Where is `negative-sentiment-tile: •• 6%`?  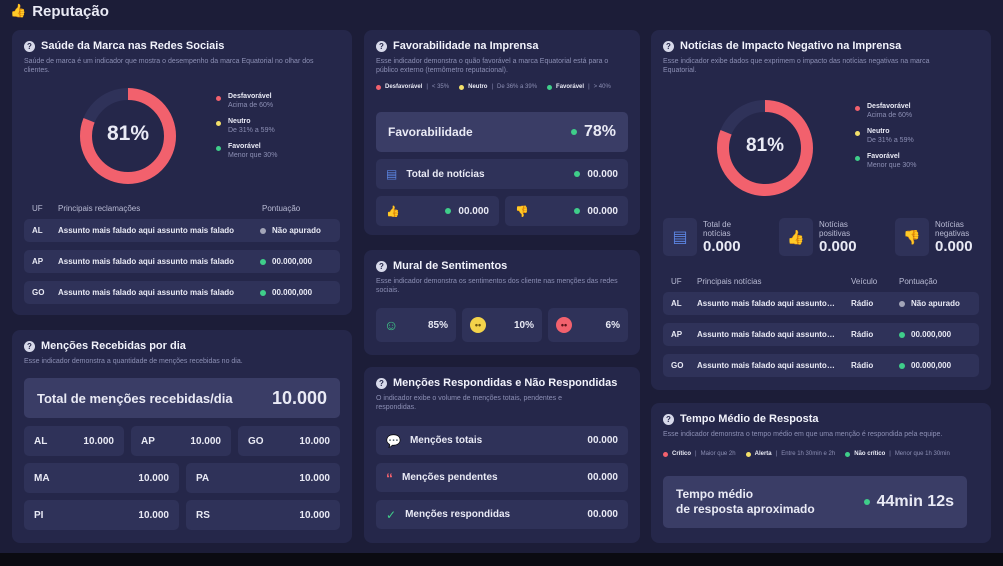
negative-sentiment-tile: •• 6% is located at coordinates (588, 325).